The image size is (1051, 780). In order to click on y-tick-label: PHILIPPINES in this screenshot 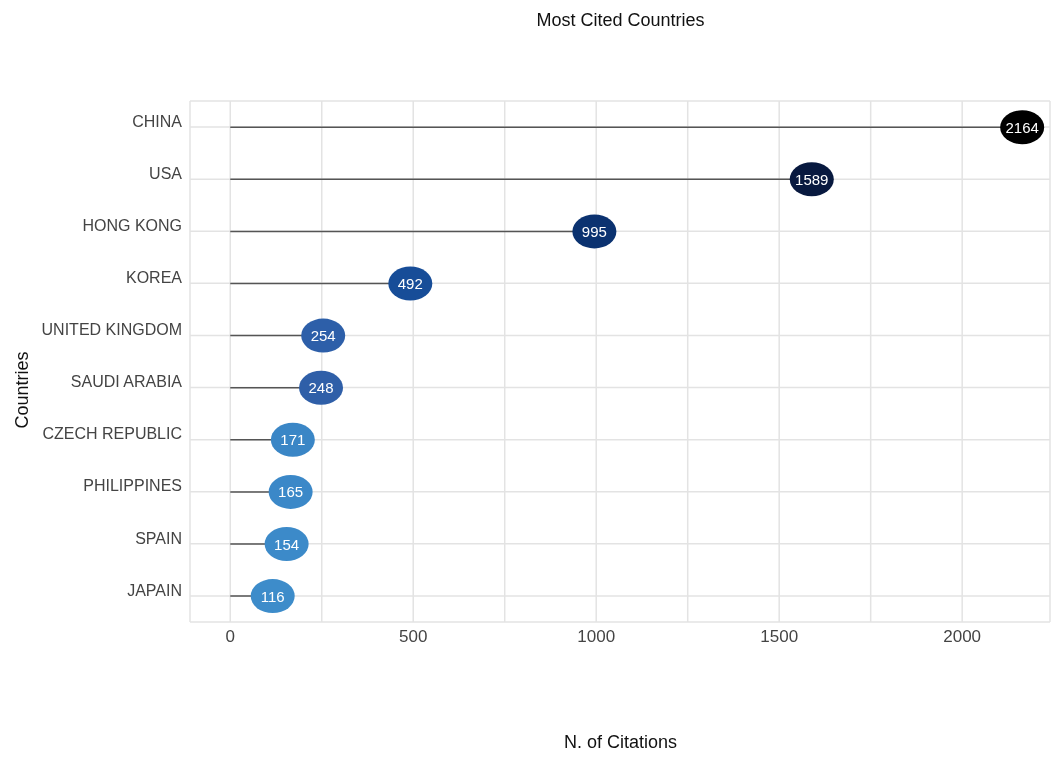, I will do `click(132, 486)`.